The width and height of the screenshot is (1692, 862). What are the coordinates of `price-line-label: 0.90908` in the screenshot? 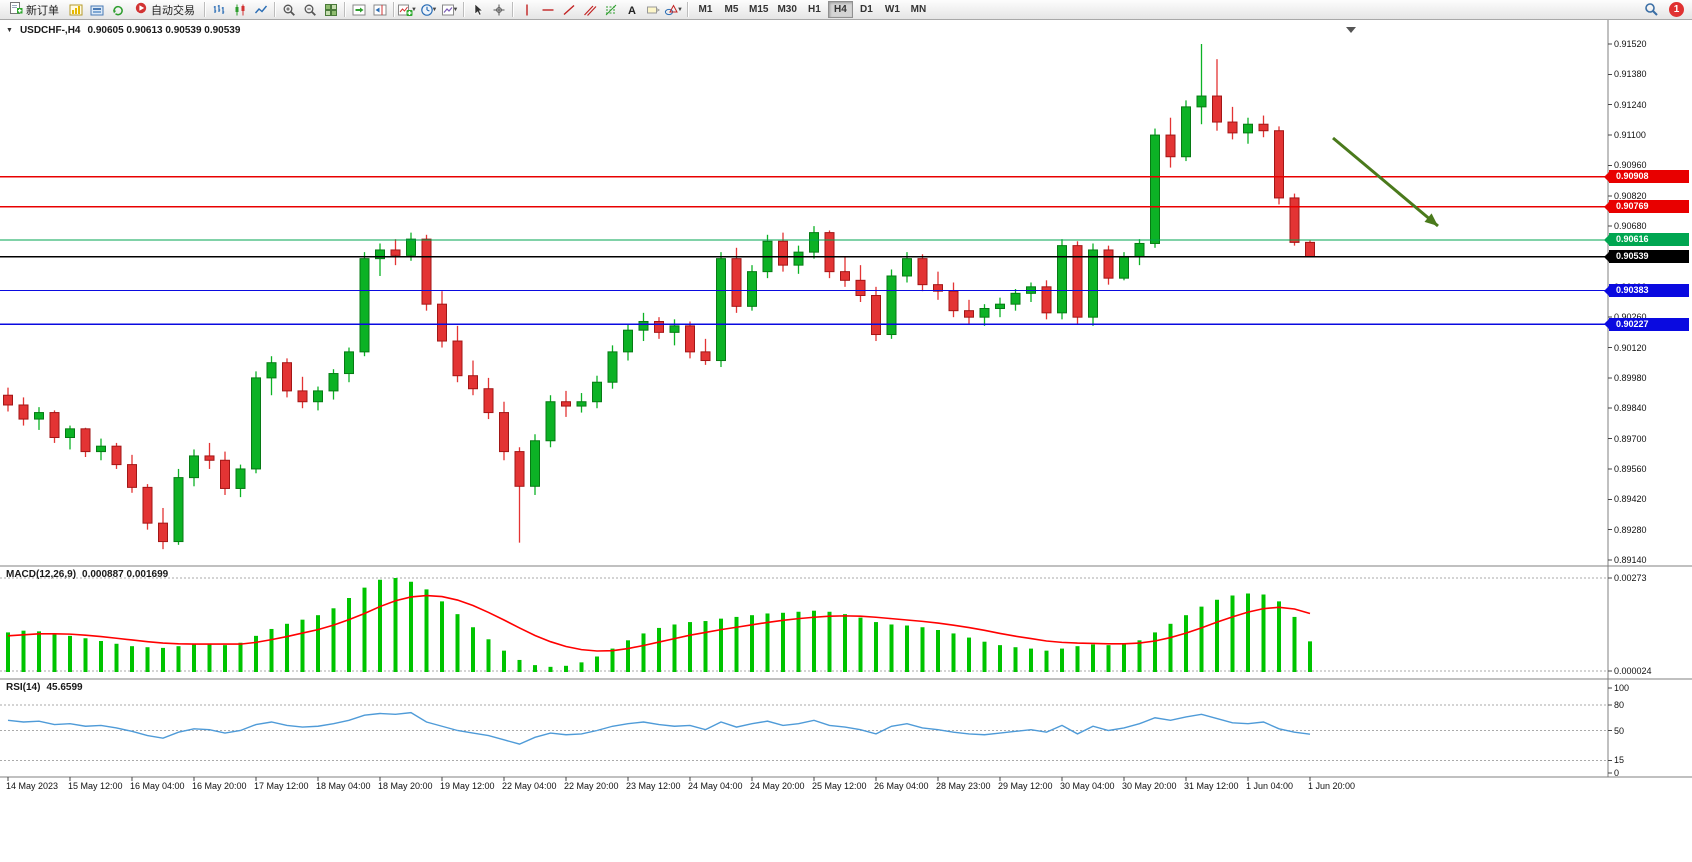 It's located at (1646, 177).